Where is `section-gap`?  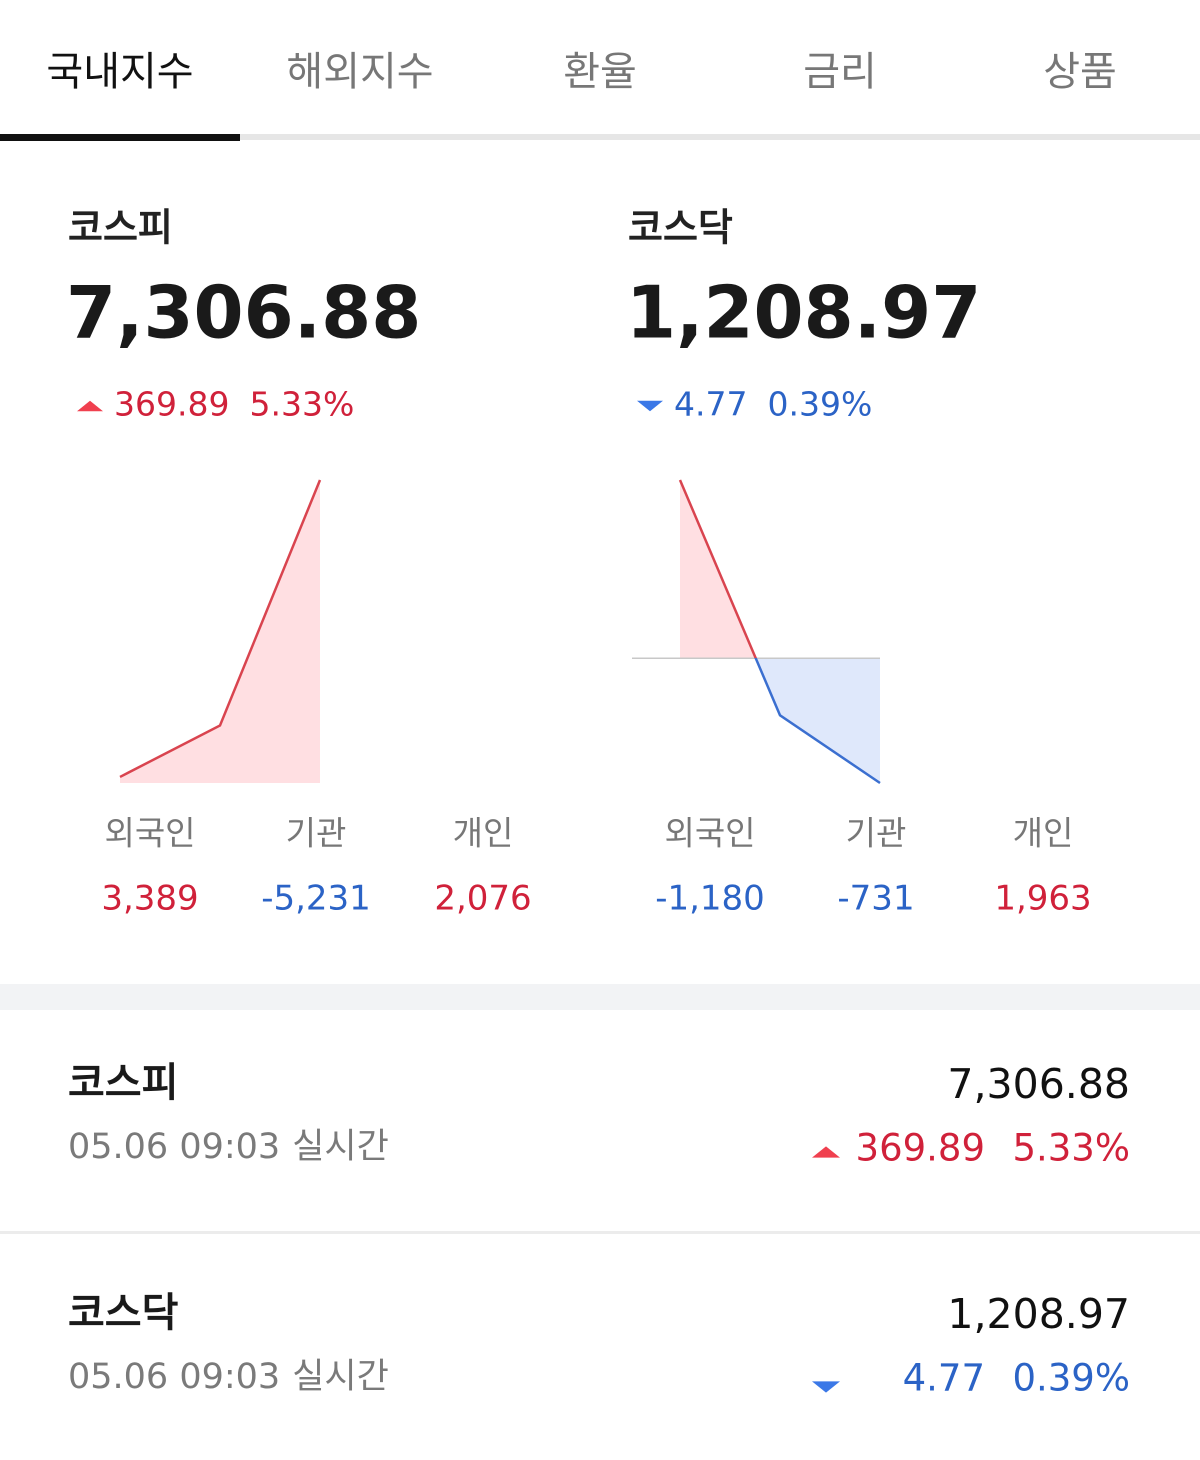 section-gap is located at coordinates (600, 997).